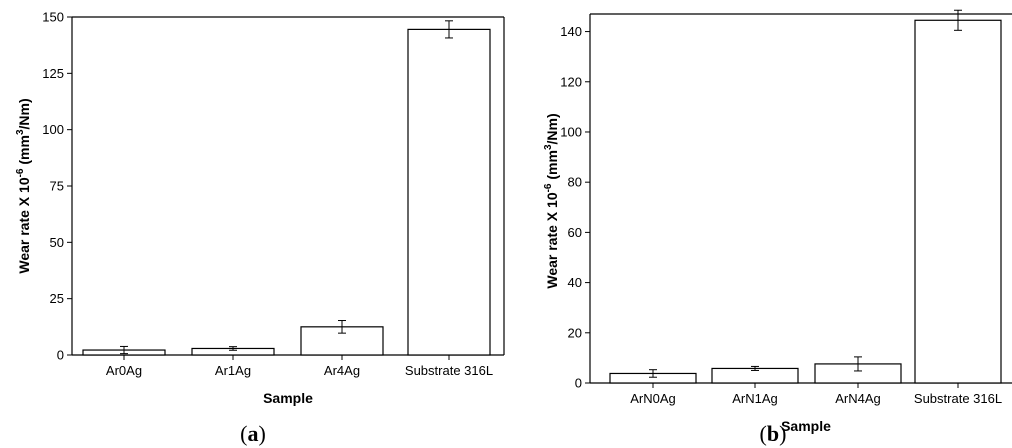 This screenshot has height=448, width=1012. Describe the element at coordinates (57, 298) in the screenshot. I see `y-tick-label: 25` at that location.